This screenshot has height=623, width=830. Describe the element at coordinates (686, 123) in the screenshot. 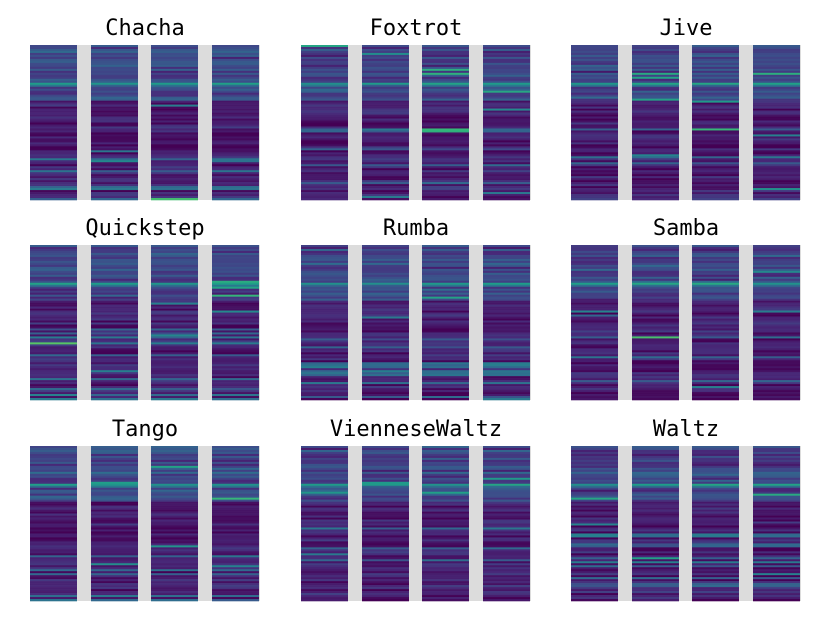

I see `spectrogram` at that location.